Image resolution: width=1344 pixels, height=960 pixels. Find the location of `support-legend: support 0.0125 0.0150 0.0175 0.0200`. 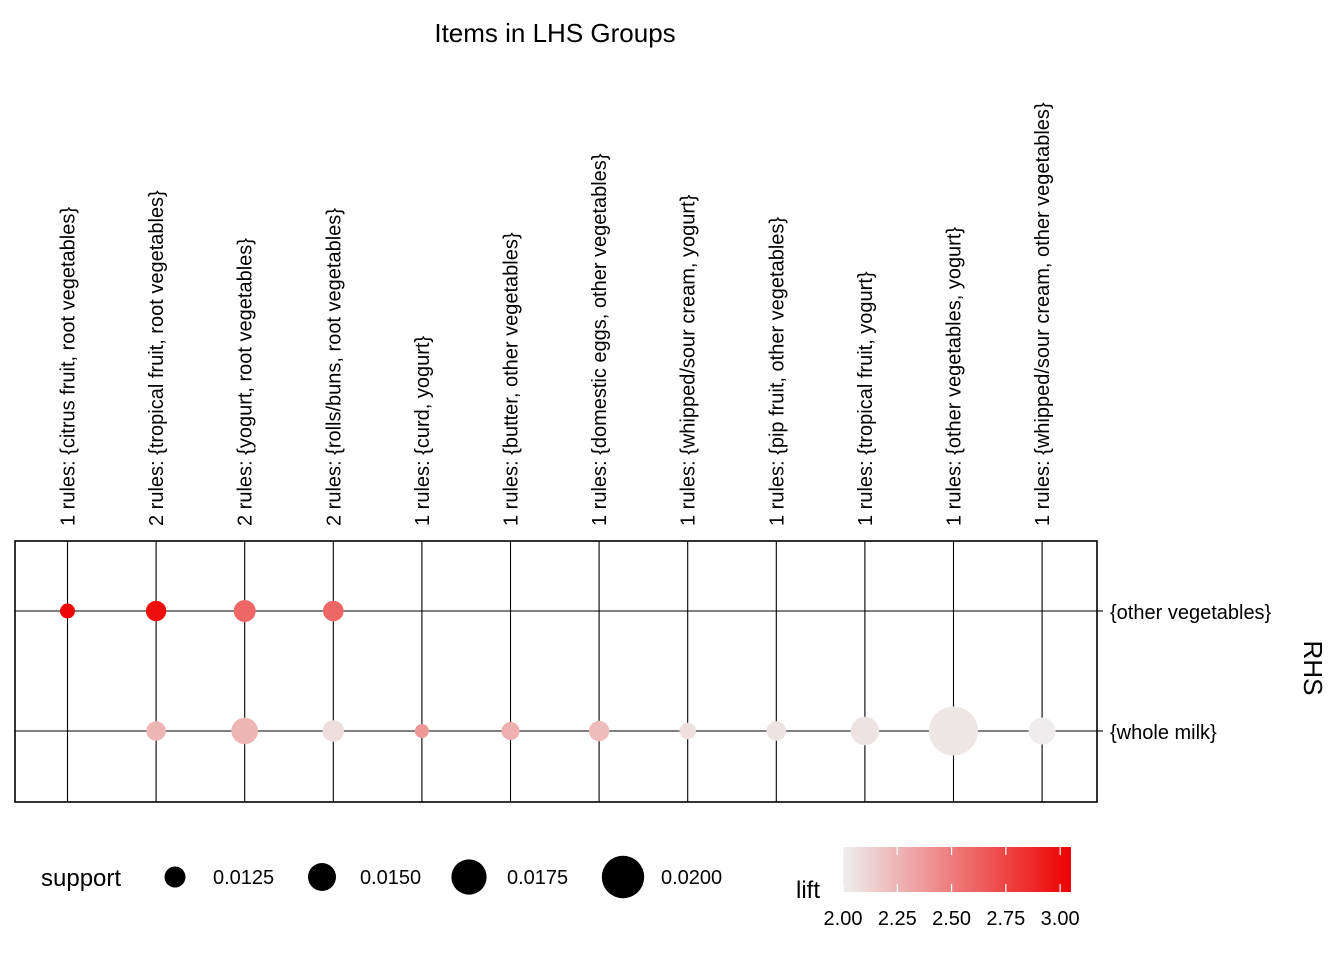

support-legend: support 0.0125 0.0150 0.0175 0.0200 is located at coordinates (381, 877).